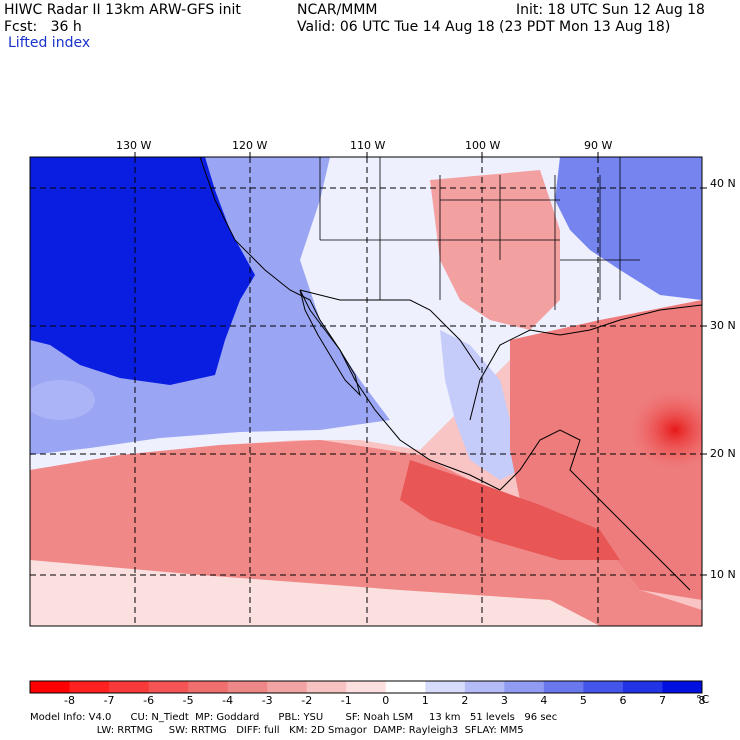 This screenshot has width=740, height=740. Describe the element at coordinates (510, 510) in the screenshot. I see `unstable-band-mexico-coast` at that location.